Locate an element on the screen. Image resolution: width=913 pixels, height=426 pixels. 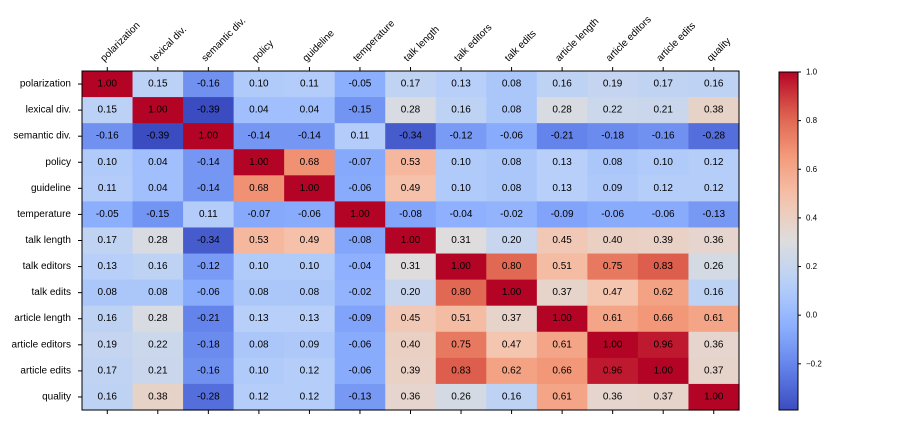
heatmap-value-label: -0.15 is located at coordinates (157, 214).